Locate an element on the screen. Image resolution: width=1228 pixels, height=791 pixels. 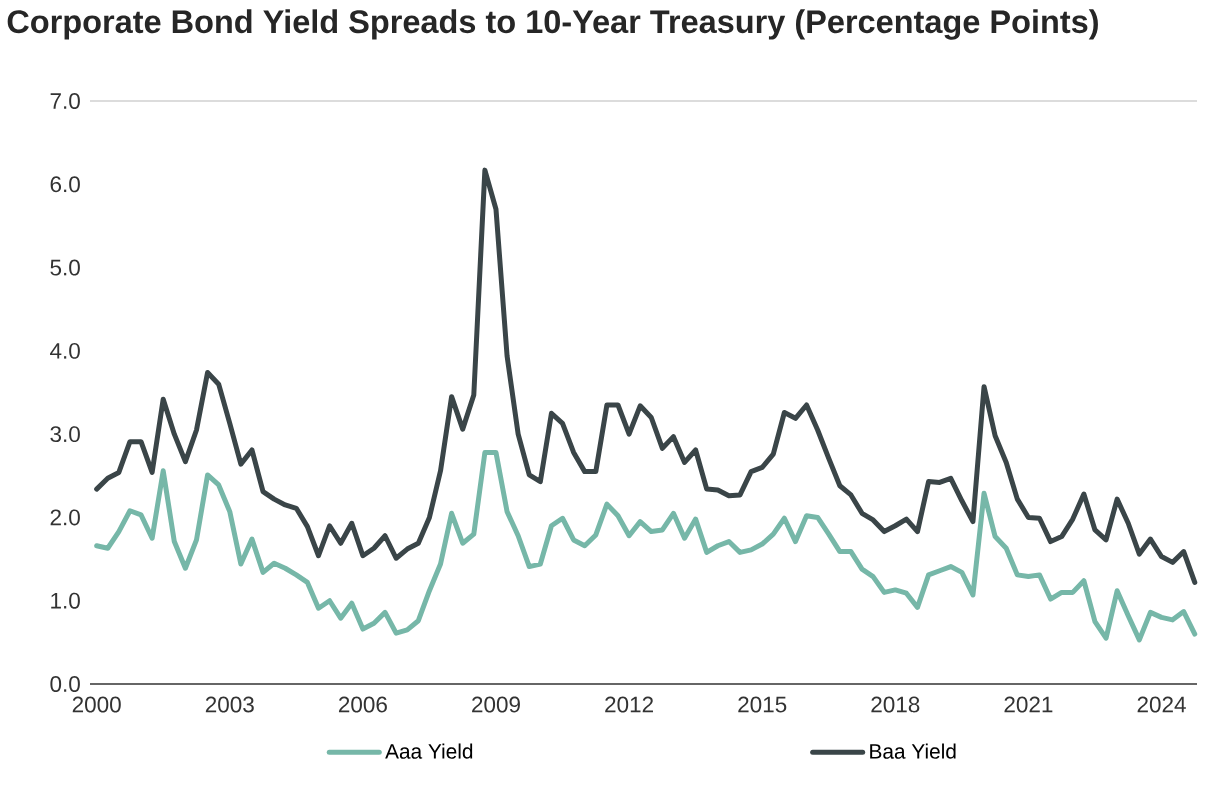
x-tick-label: 2006 is located at coordinates (362, 704).